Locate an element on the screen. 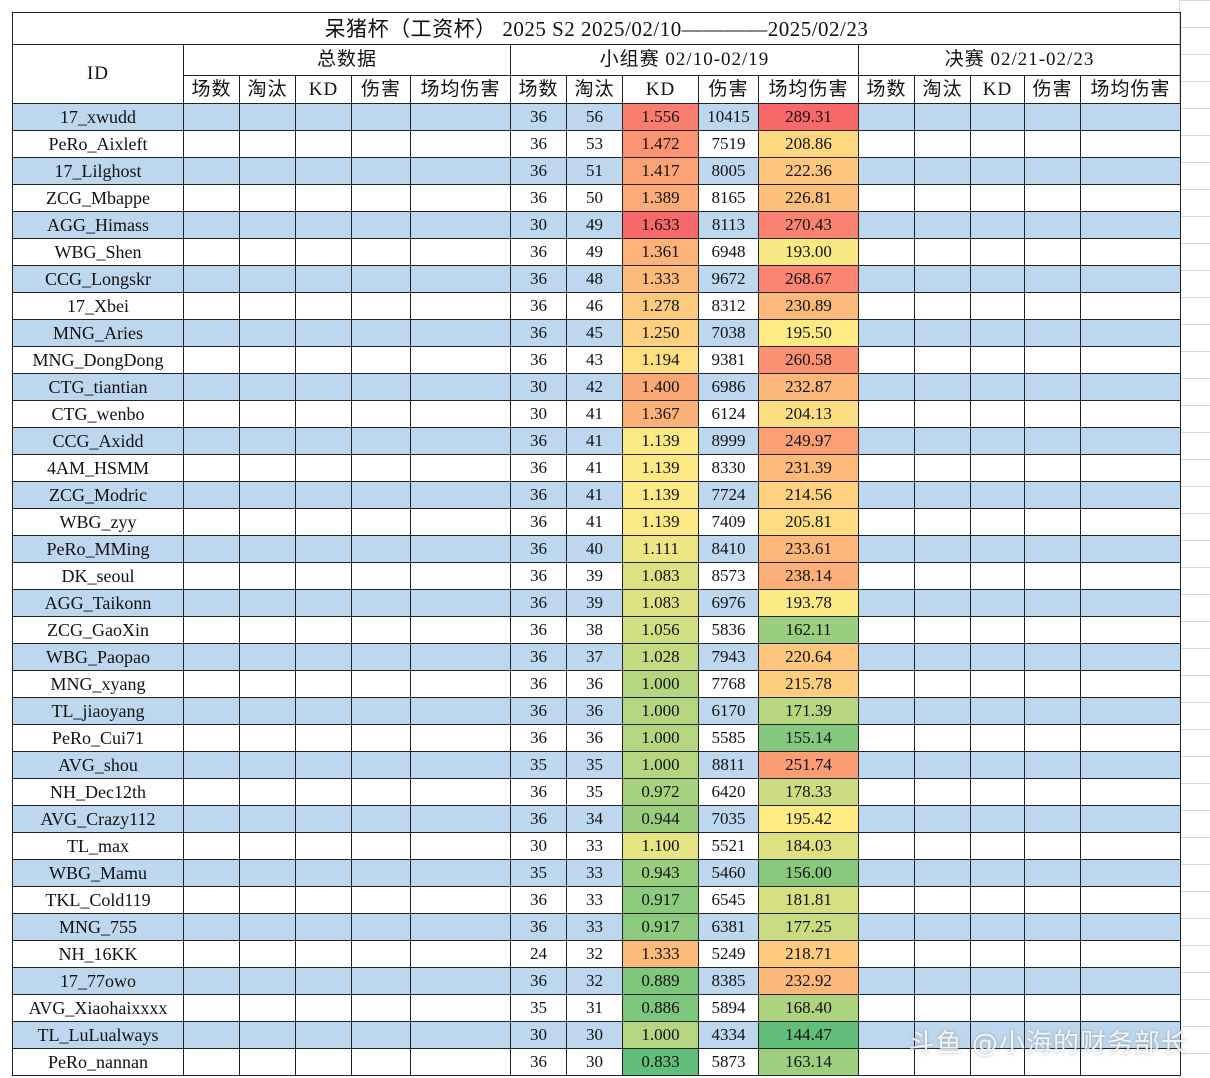 The image size is (1210, 1078). group-stage-avg-cell: 232.87 is located at coordinates (808, 387).